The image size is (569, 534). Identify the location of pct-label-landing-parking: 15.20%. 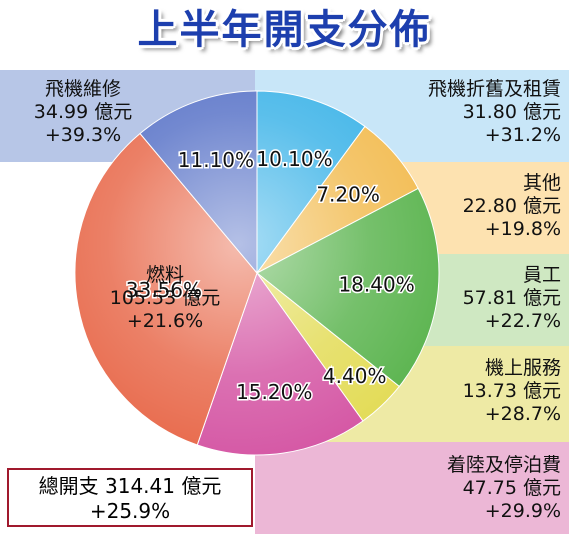
(274, 392).